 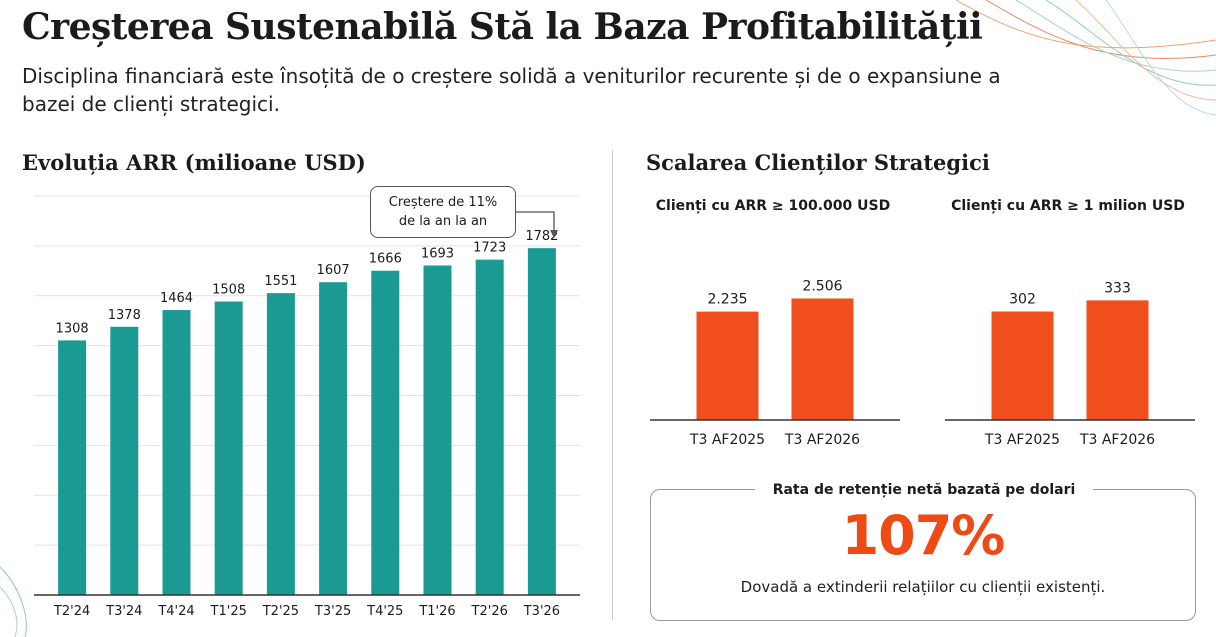 What do you see at coordinates (1117, 440) in the screenshot?
I see `clients1m-tick-label-1: T3 AF2026` at bounding box center [1117, 440].